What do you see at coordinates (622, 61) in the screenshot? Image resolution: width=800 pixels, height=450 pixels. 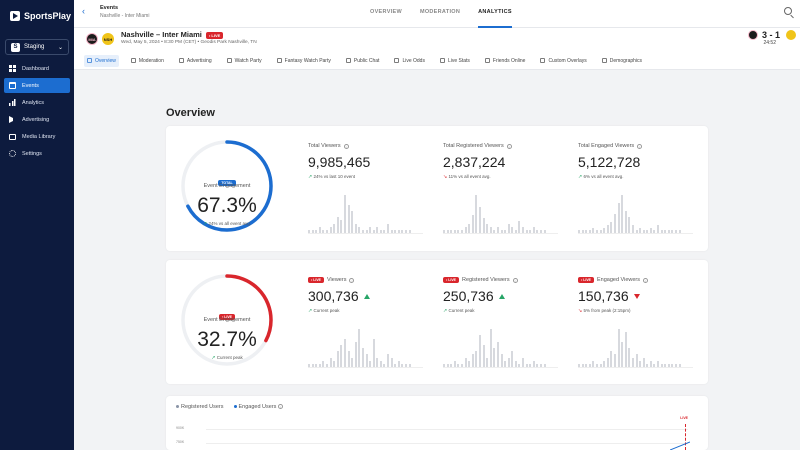 I see `subtab-demographics: Demographics` at bounding box center [622, 61].